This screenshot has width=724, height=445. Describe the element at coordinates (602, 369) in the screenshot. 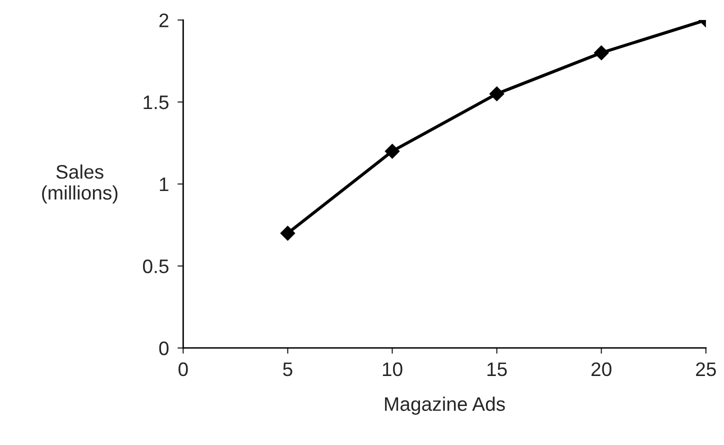

I see `x-tick-label: 20` at that location.